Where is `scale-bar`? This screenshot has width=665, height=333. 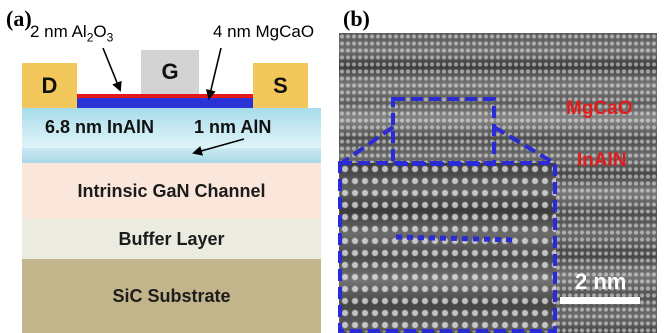
scale-bar is located at coordinates (600, 300).